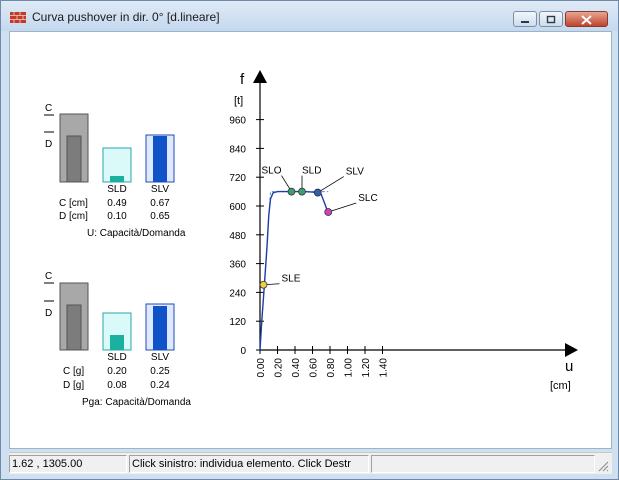  I want to click on y-tick-label: 960, so click(237, 121).